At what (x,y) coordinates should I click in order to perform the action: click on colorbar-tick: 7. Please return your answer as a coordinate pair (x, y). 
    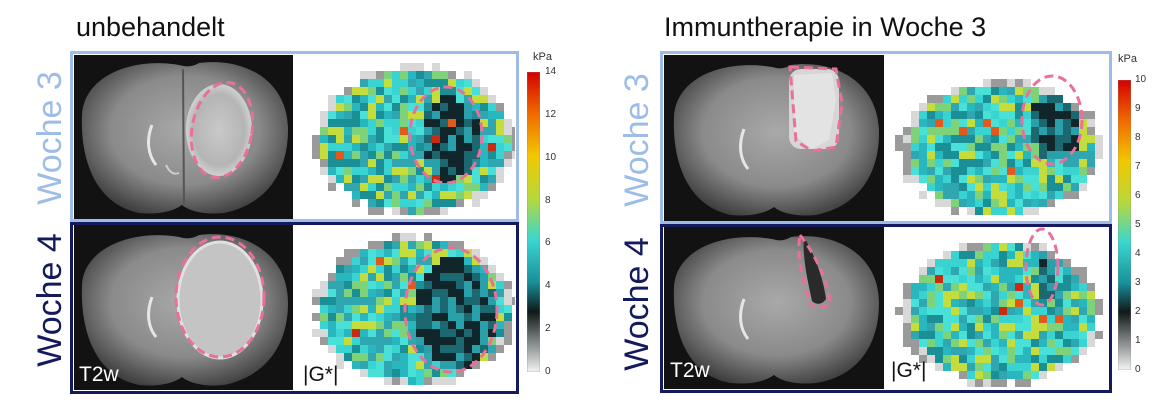
    Looking at the image, I should click on (1138, 166).